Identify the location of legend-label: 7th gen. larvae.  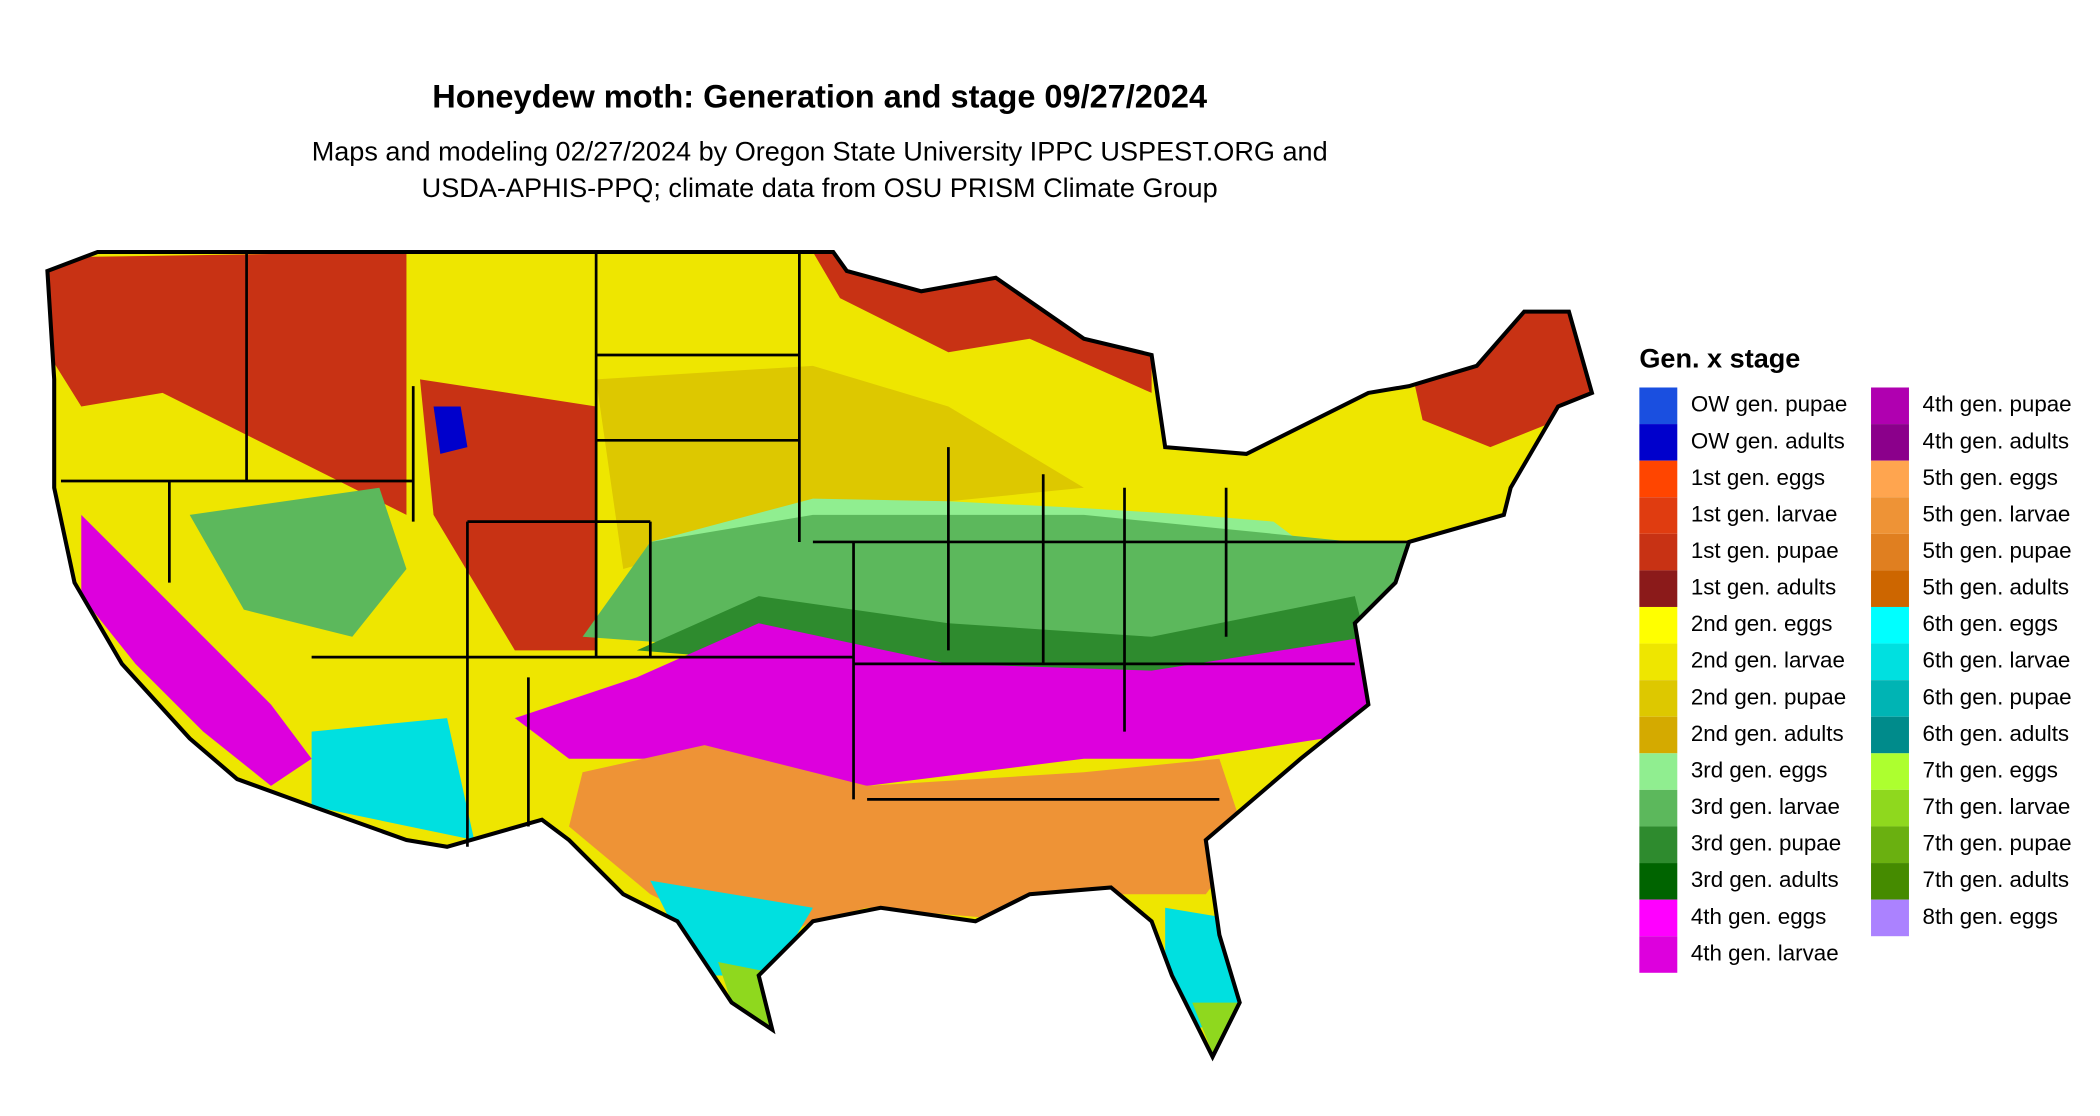
(1997, 806).